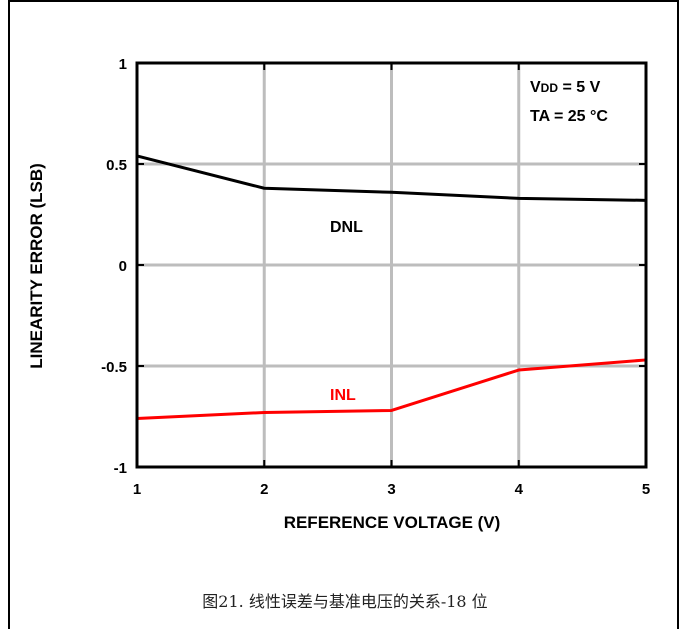  Describe the element at coordinates (392, 522) in the screenshot. I see `x-axis-title: REFERENCE VOLTAGE (V)` at that location.